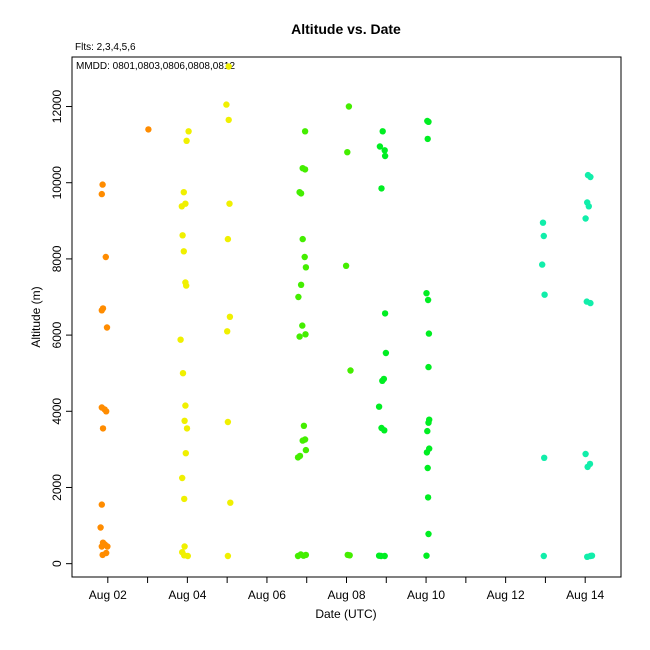  I want to click on x-tick-label: Aug 10, so click(426, 595).